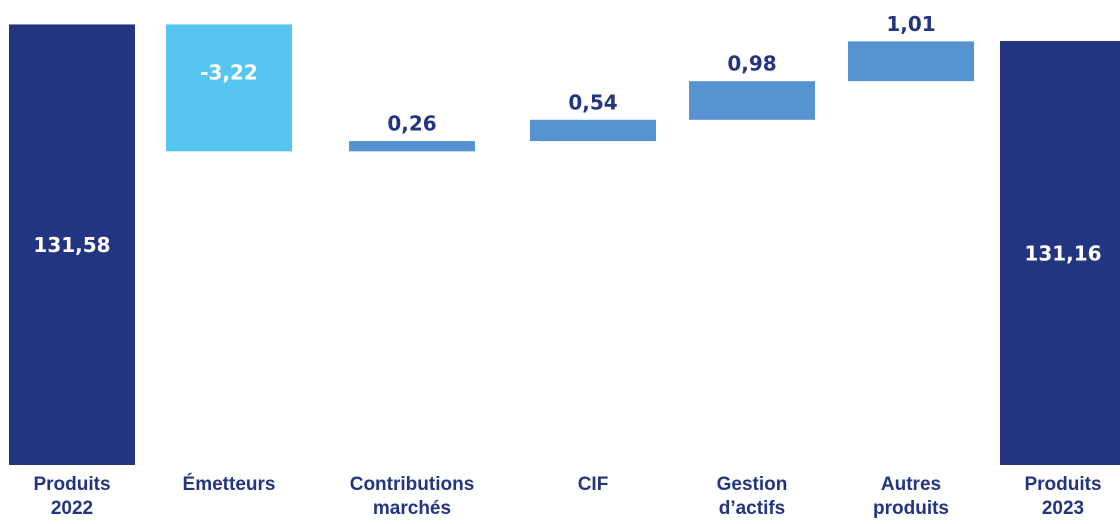 Image resolution: width=1120 pixels, height=524 pixels. I want to click on category-label: Contributions marchés, so click(412, 496).